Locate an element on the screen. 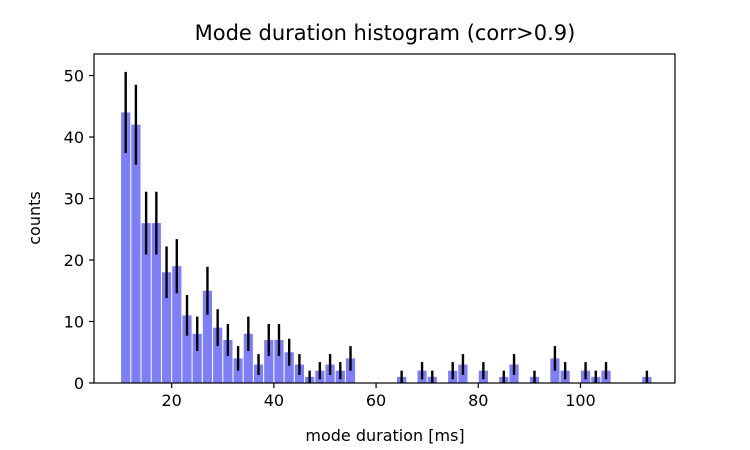  y-tick-label: 40 is located at coordinates (74, 137).